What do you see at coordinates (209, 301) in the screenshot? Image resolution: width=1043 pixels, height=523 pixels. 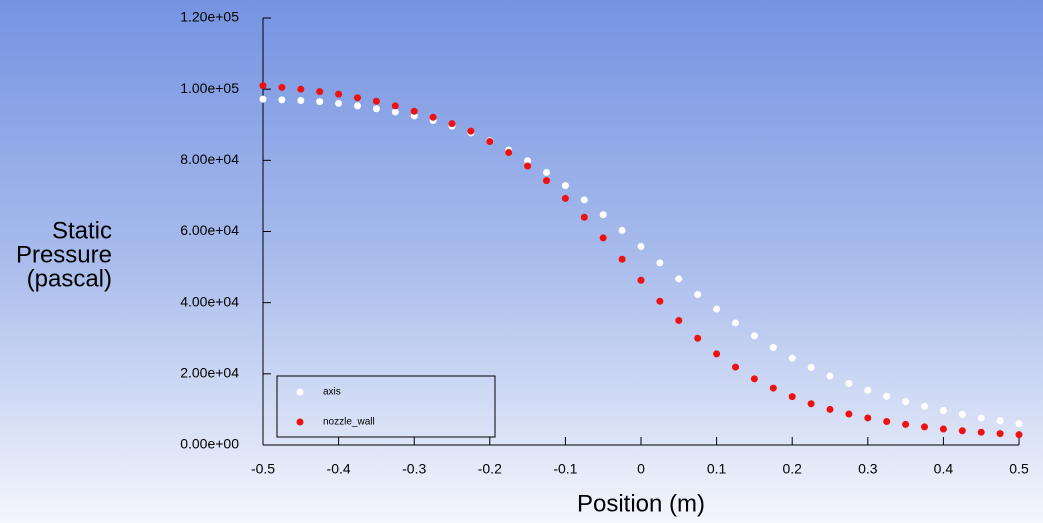 I see `y-tick-label: 4.00e+04` at bounding box center [209, 301].